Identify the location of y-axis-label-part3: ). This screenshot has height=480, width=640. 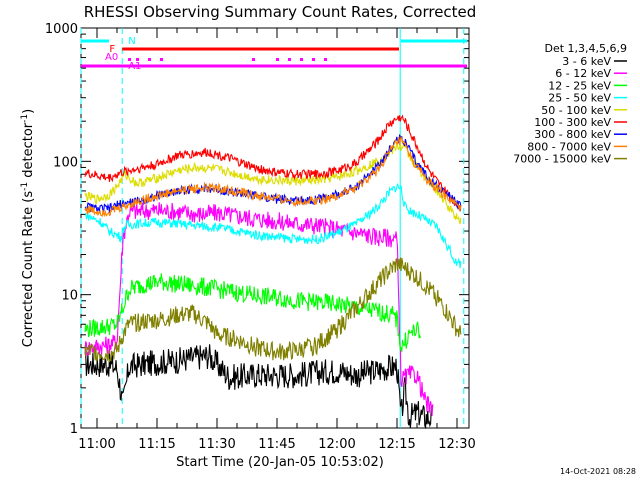
(28, 111).